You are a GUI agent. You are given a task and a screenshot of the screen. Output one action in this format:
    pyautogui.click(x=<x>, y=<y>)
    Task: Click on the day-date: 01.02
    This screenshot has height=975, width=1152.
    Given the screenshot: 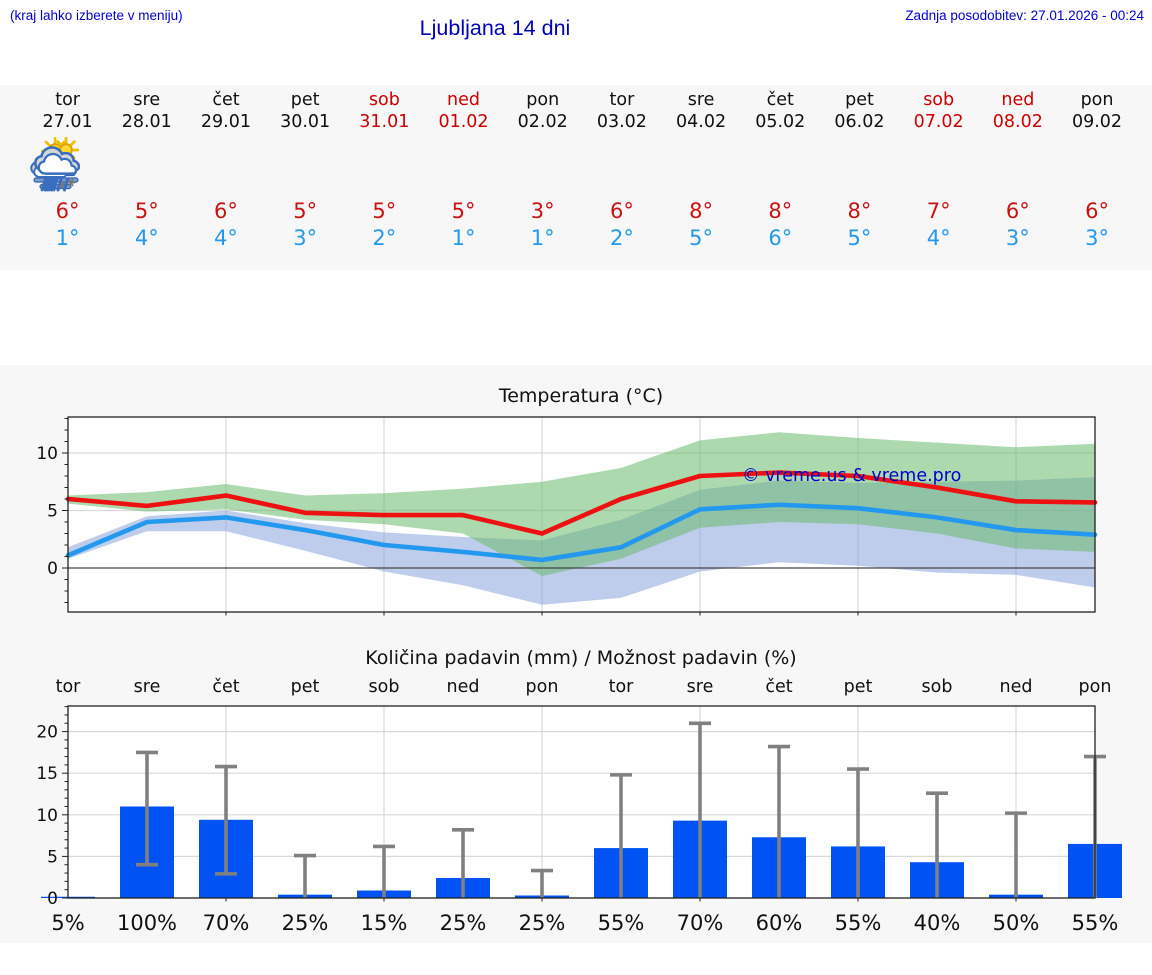 What is the action you would take?
    pyautogui.click(x=463, y=122)
    